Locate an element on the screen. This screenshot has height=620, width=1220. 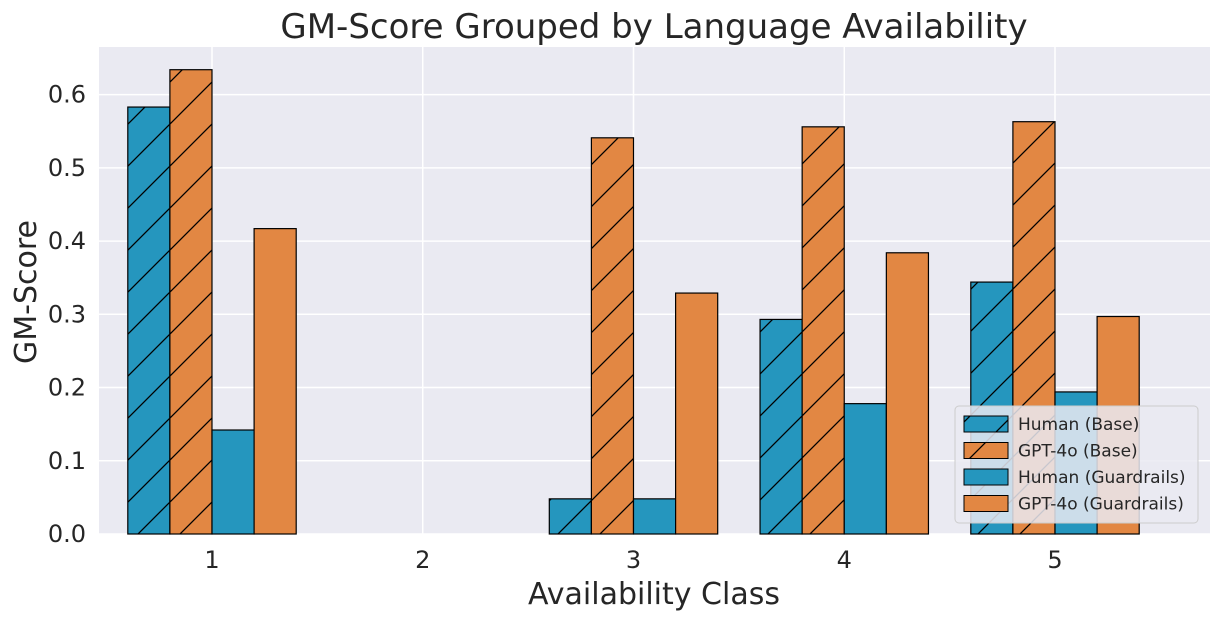
legend-label: Human (Guardrails) is located at coordinates (1102, 478).